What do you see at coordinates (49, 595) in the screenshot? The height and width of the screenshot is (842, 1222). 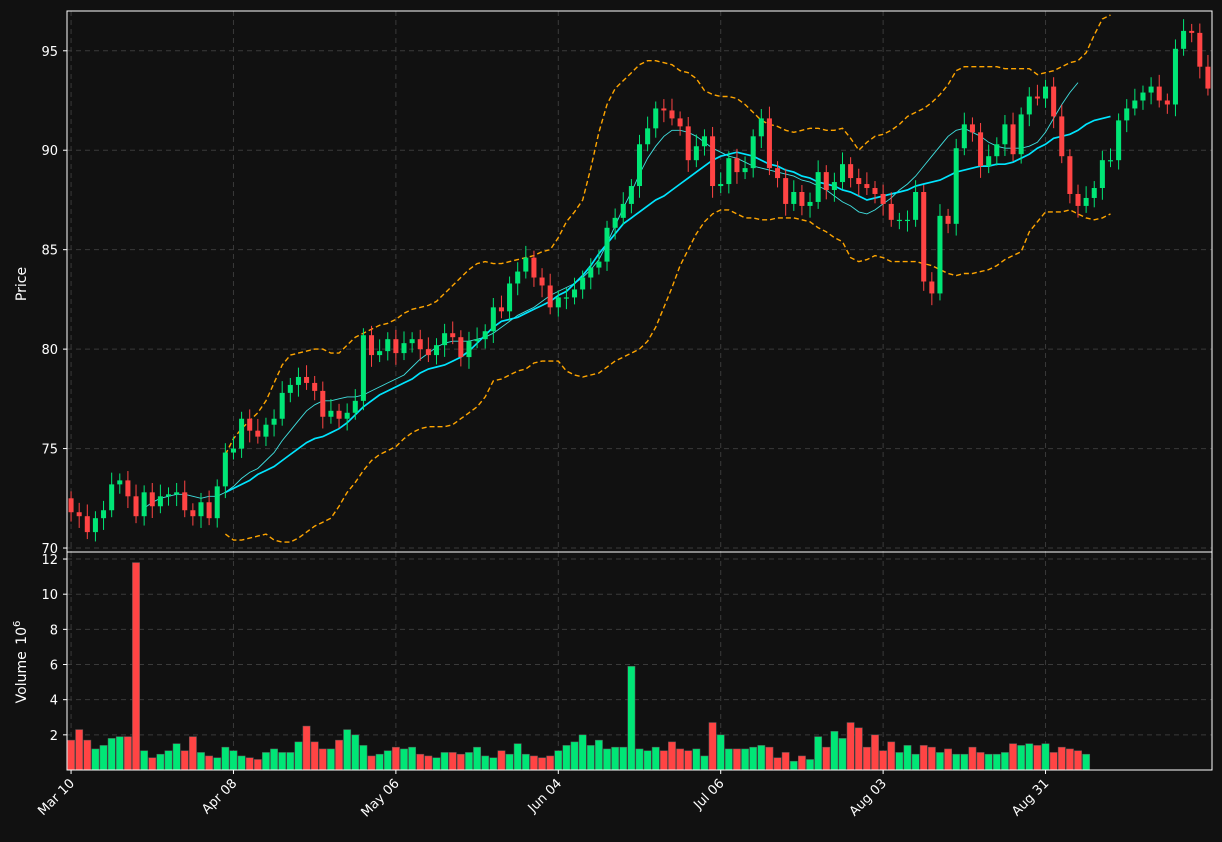 I see `volume-tick-label: 10` at bounding box center [49, 595].